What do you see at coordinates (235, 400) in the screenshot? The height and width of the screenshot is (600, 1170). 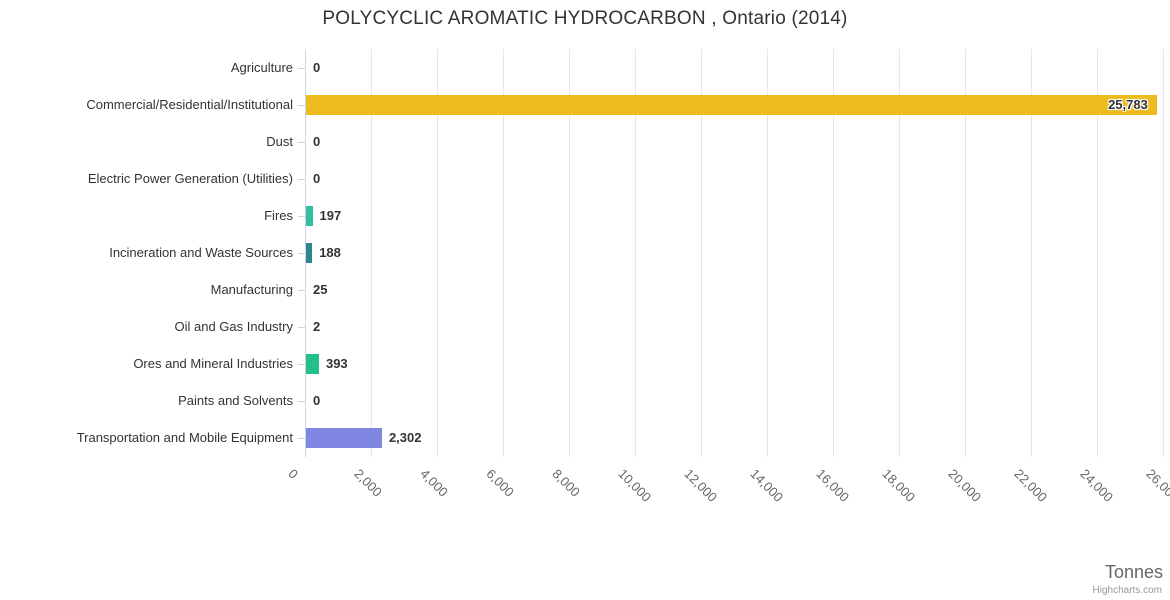 I see `category-label: Paints and Solvents` at bounding box center [235, 400].